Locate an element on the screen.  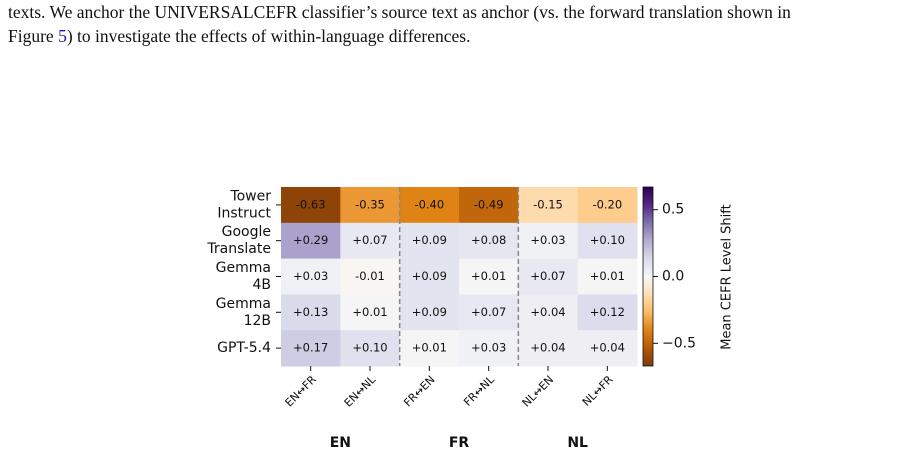
cell-label: +0.08 is located at coordinates (488, 240).